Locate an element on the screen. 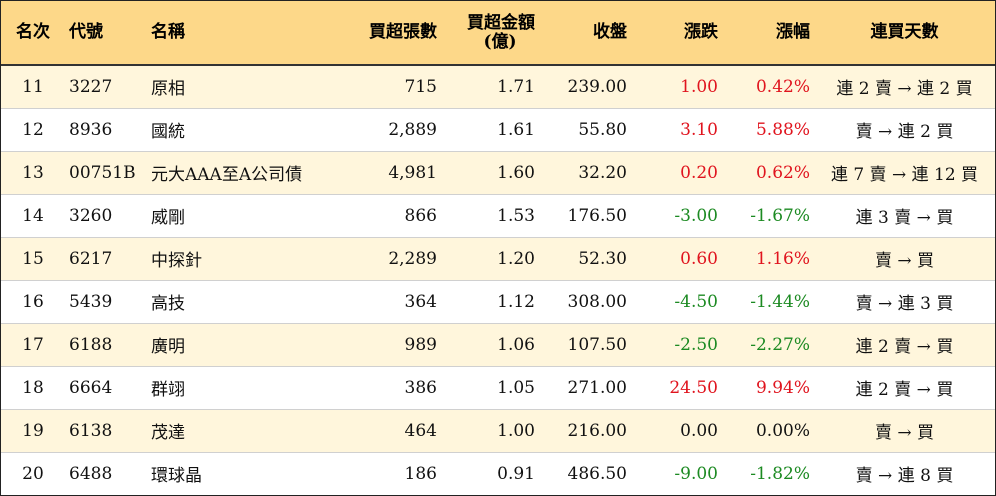  cell-change: -3.00 is located at coordinates (676, 216).